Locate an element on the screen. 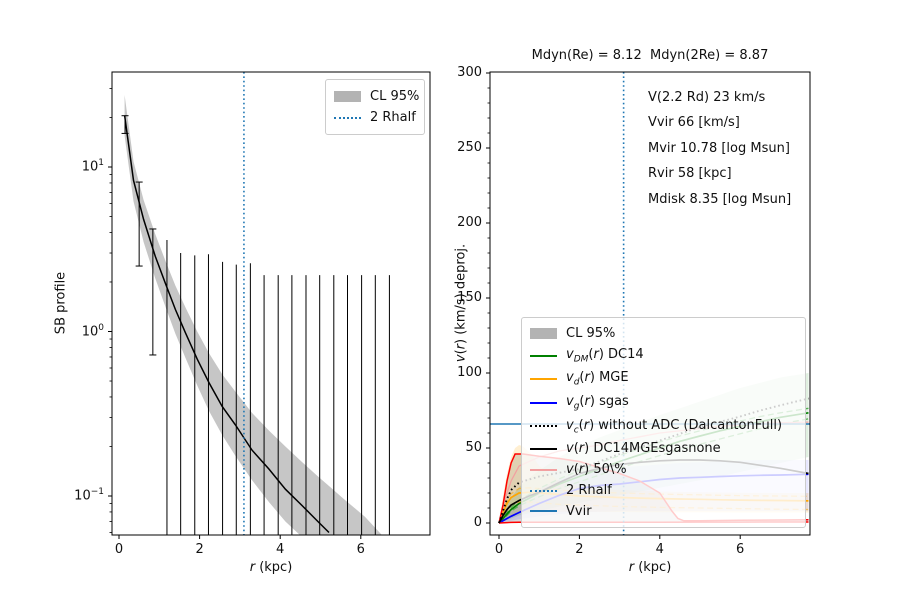 This screenshot has width=900, height=600. left-x-tick-label: 4 is located at coordinates (280, 549).